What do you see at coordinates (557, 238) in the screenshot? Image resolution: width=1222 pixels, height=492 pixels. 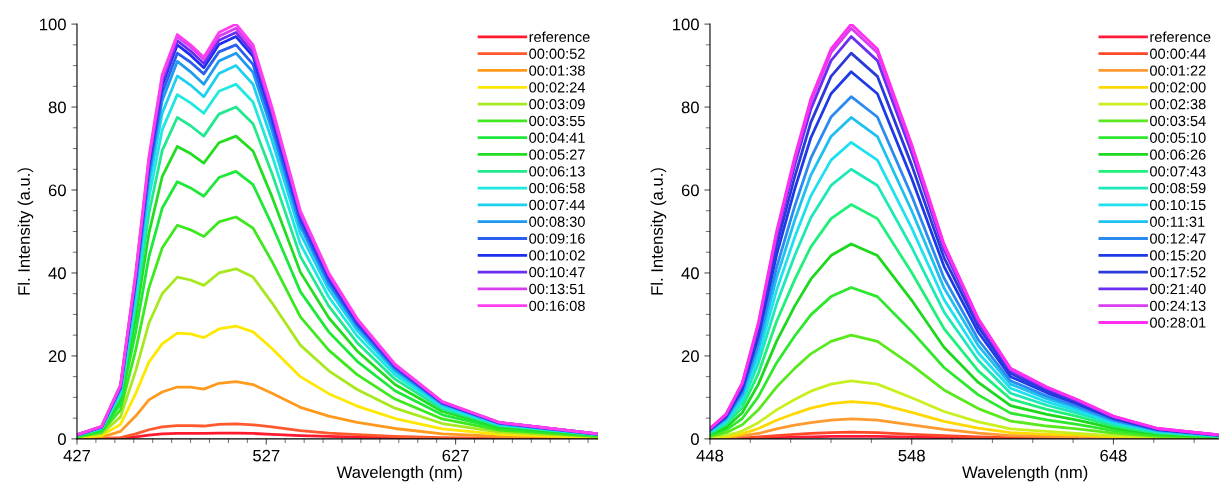 I see `legend-label: 00:09:16` at bounding box center [557, 238].